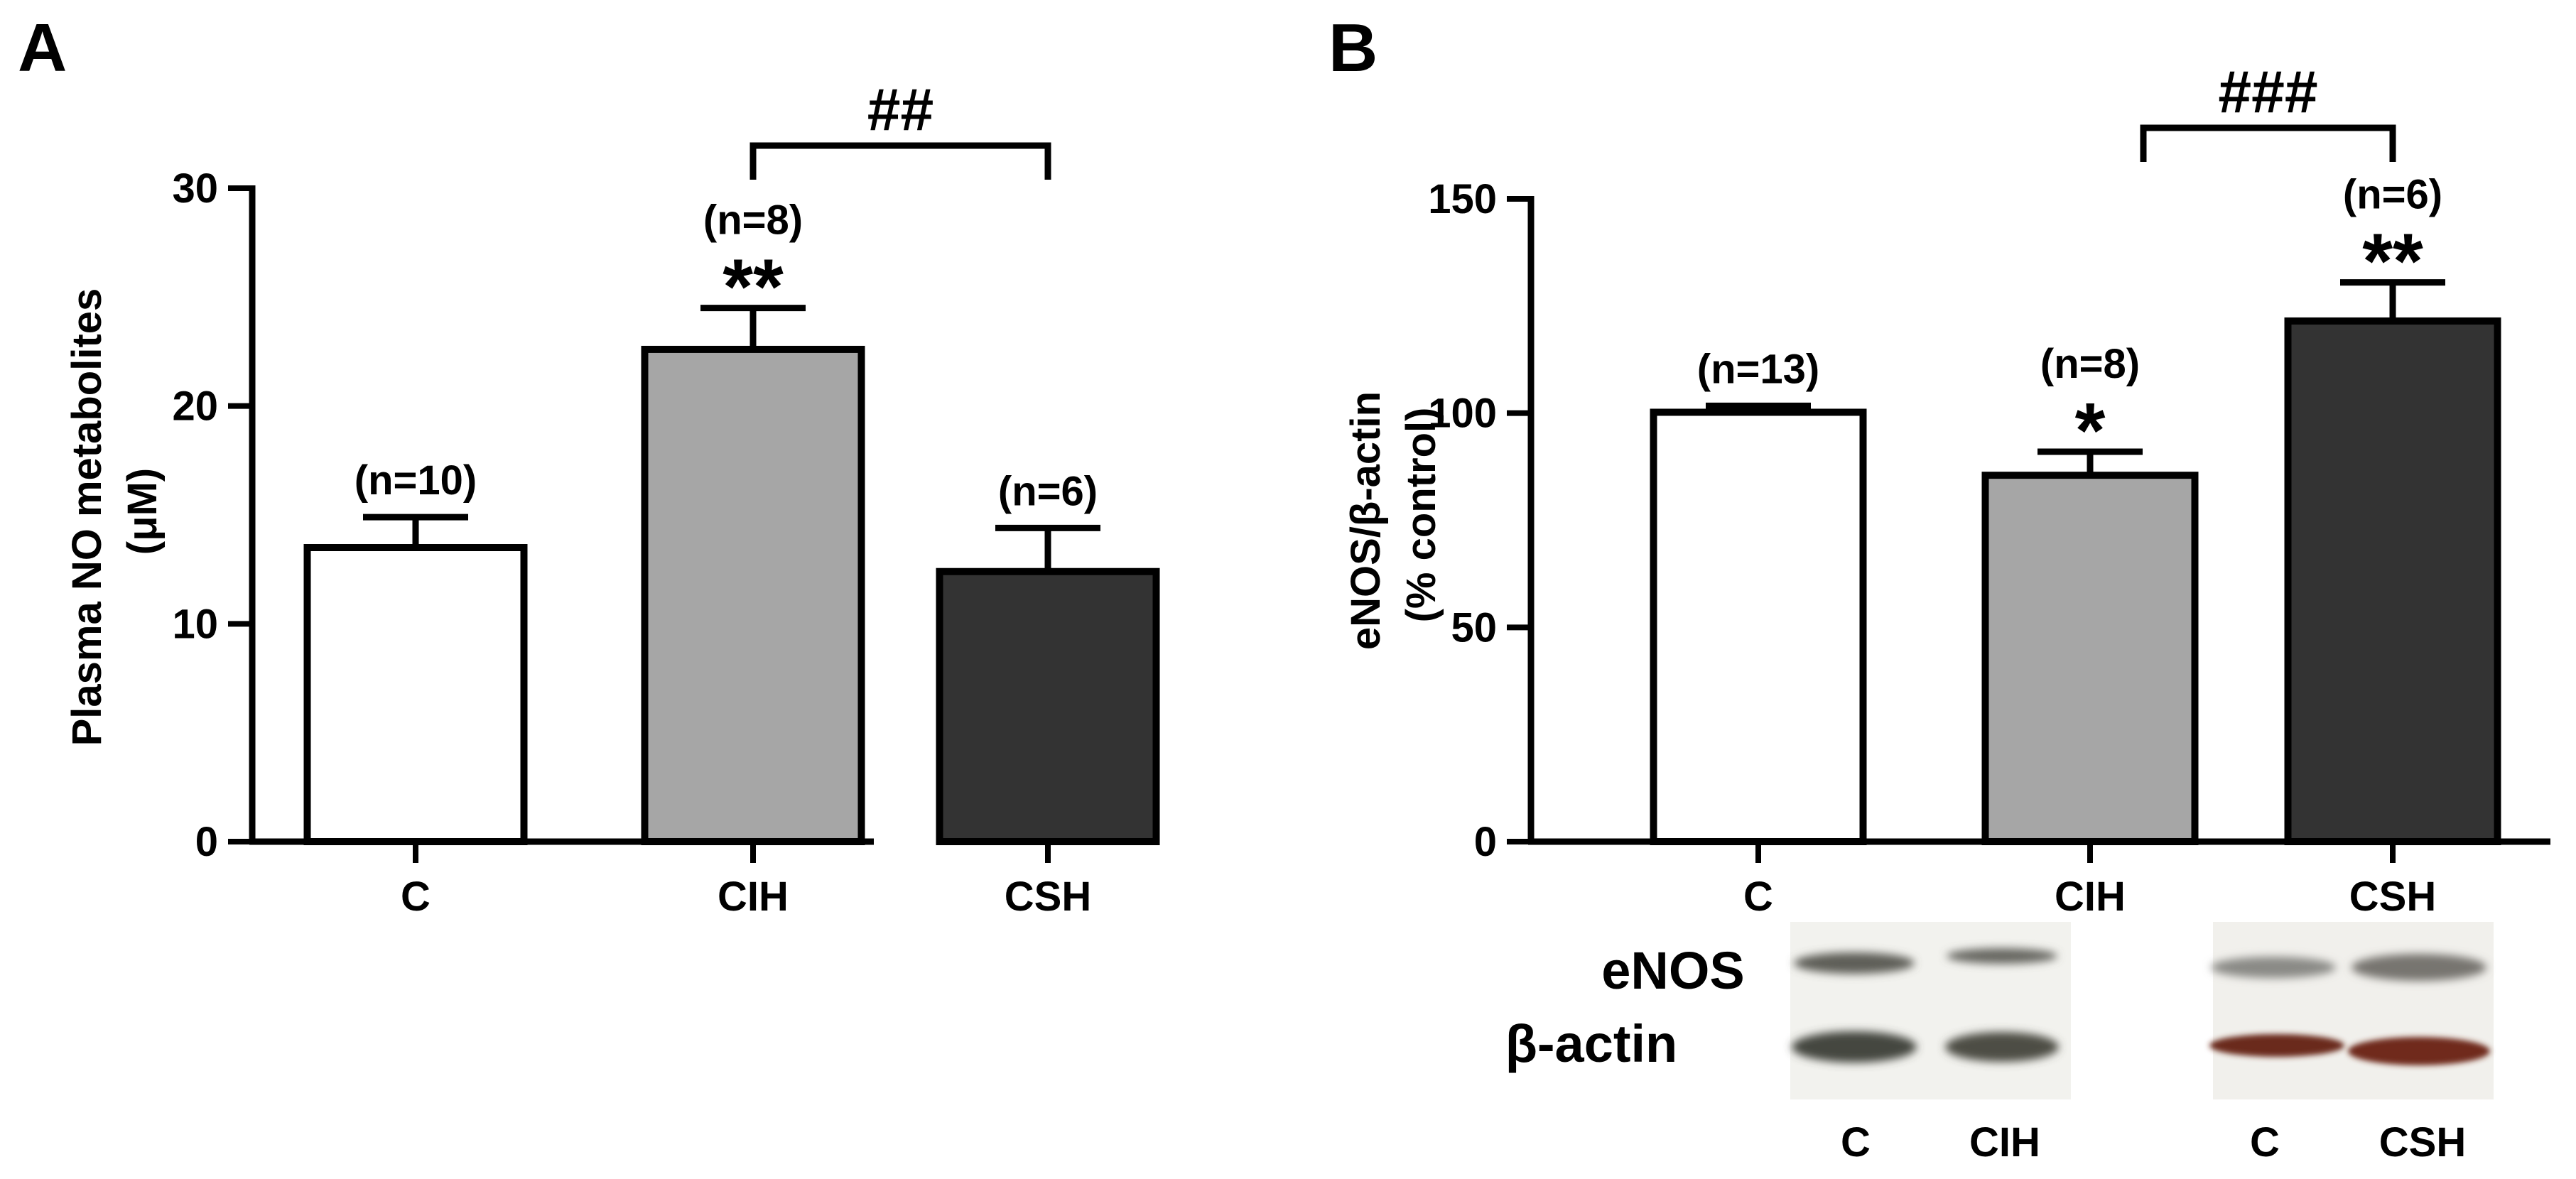 The image size is (2576, 1179). I want to click on blot-band-enos-c-left, so click(1854, 963).